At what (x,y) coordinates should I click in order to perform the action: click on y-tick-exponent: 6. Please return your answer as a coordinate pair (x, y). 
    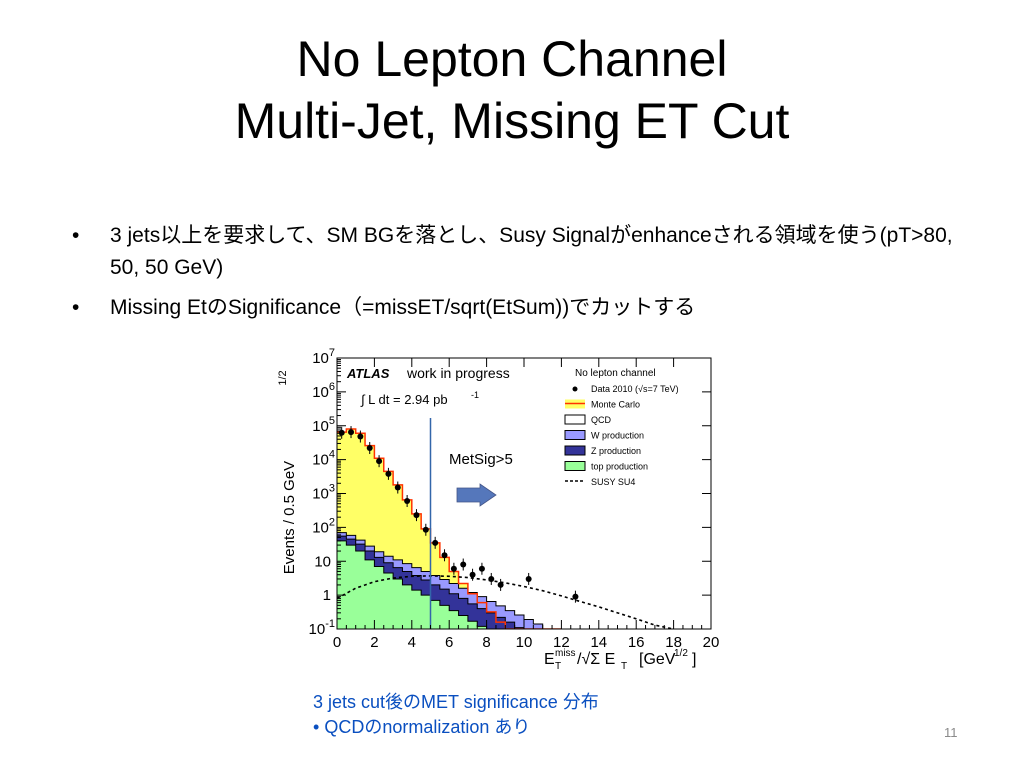
    Looking at the image, I should click on (332, 387).